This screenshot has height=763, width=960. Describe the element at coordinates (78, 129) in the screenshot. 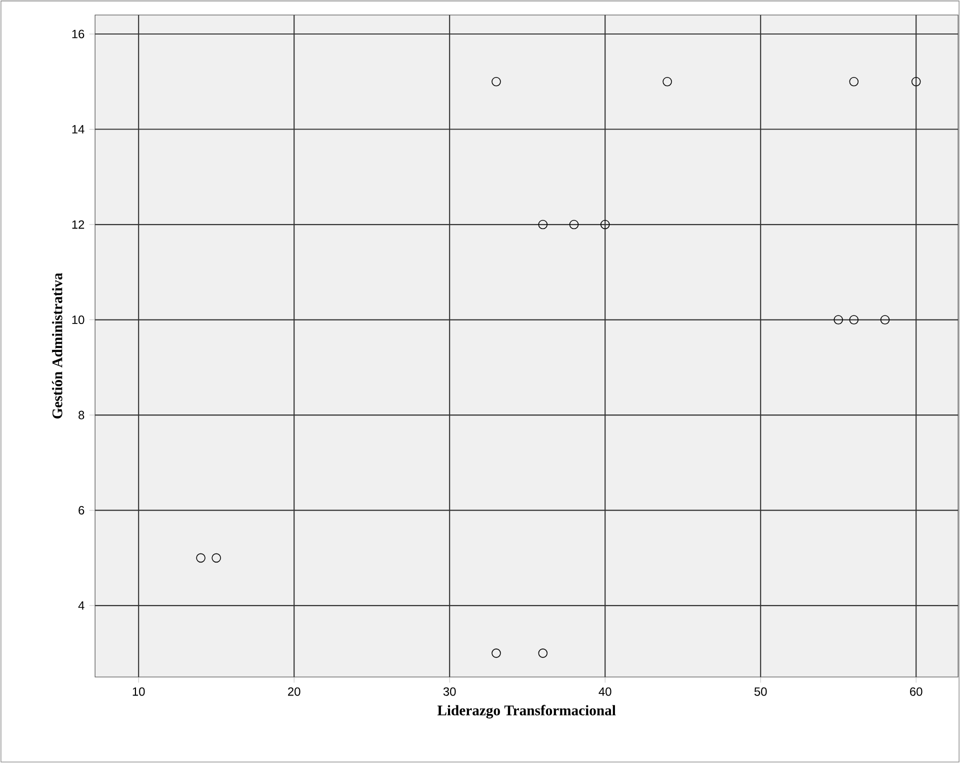

I see `y-tick-label: 14` at that location.